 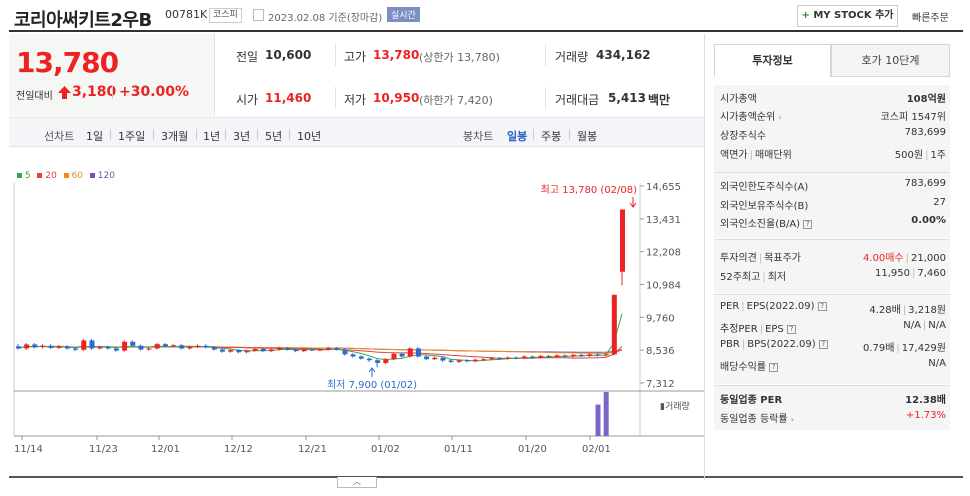 I want to click on label2: EPS(2022.09), so click(x=780, y=306).